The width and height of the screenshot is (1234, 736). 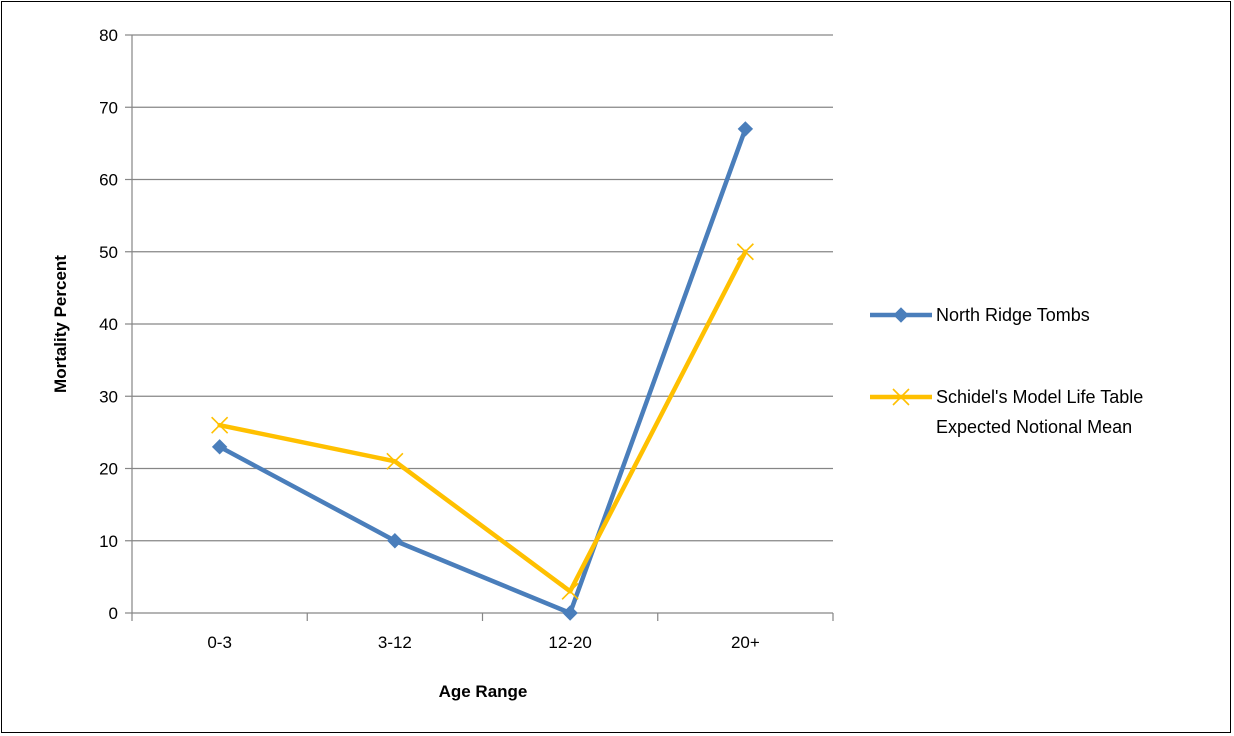 What do you see at coordinates (483, 691) in the screenshot?
I see `x-axis-title: Age Range` at bounding box center [483, 691].